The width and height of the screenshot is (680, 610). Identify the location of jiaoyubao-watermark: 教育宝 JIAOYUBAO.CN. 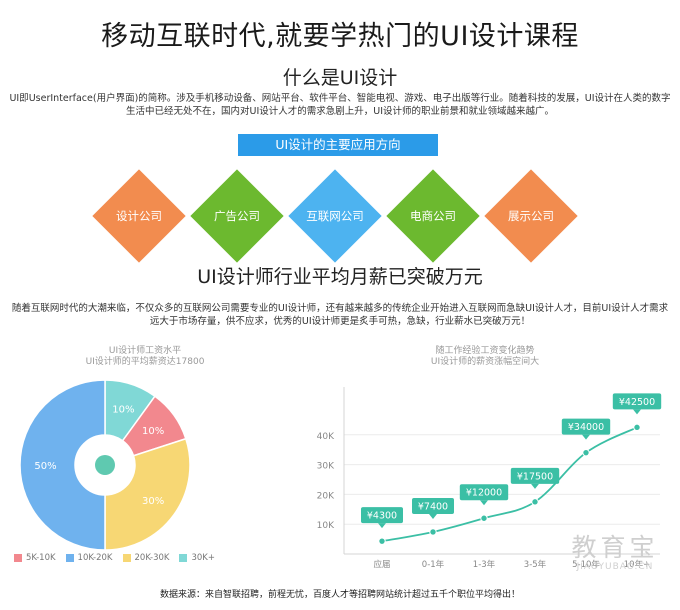
(610, 553).